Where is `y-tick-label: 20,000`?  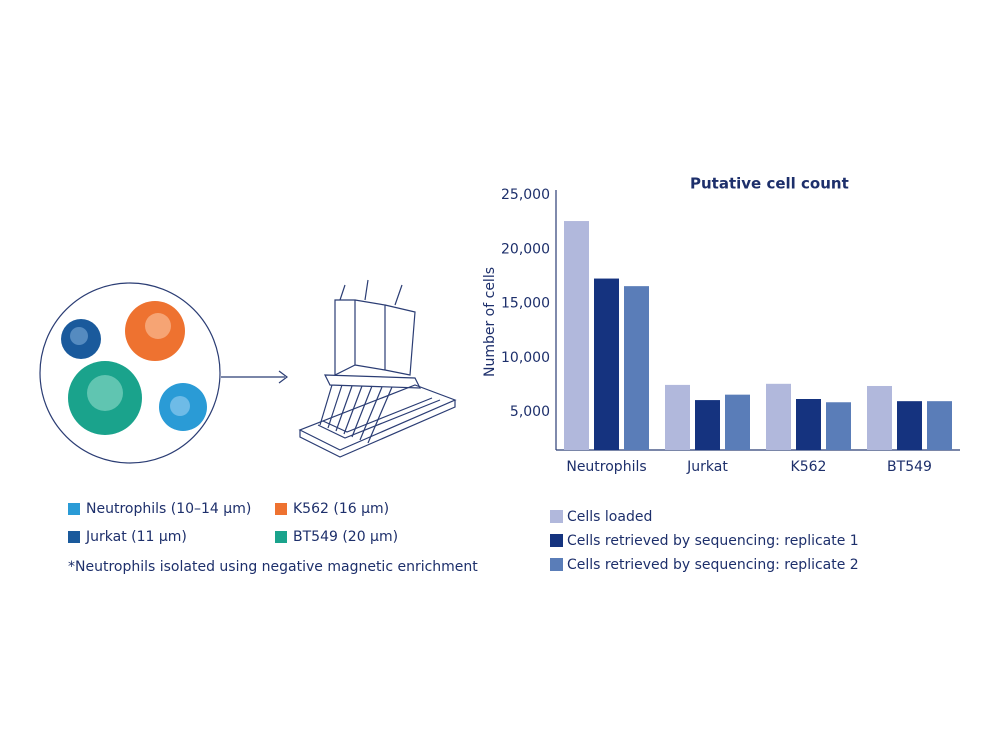
y-tick-label: 20,000 is located at coordinates (525, 249).